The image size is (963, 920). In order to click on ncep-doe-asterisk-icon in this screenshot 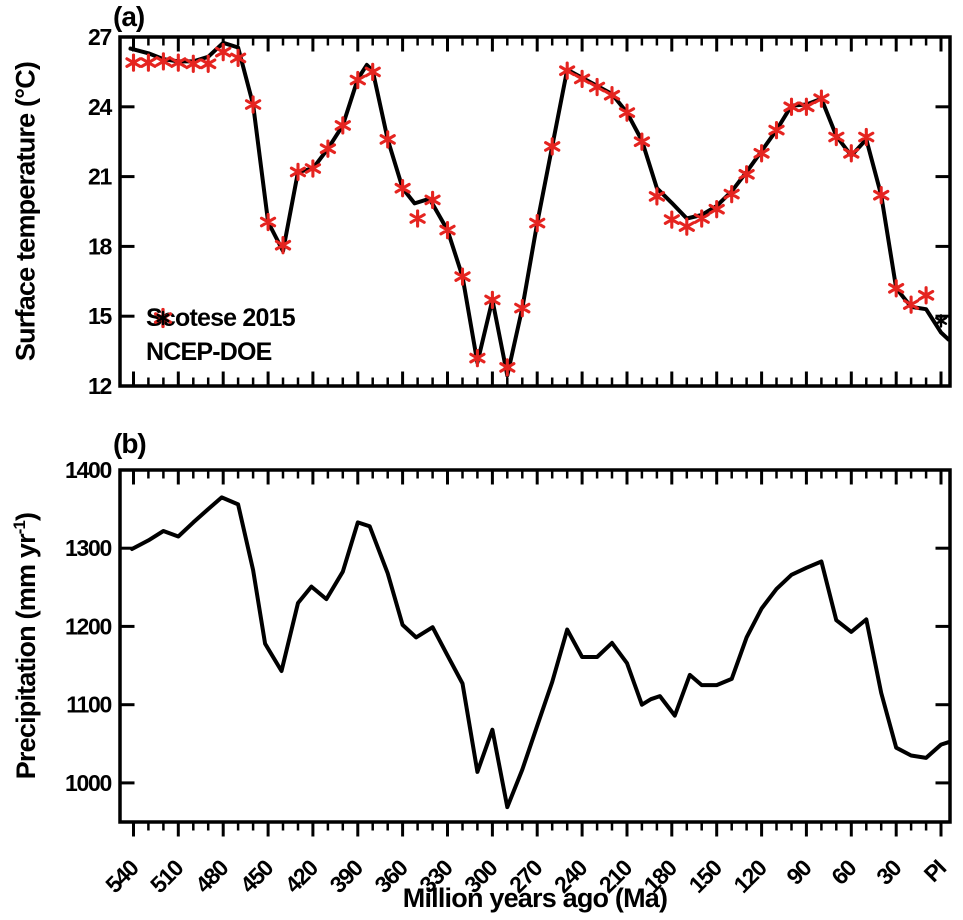, I will do `click(163, 318)`.